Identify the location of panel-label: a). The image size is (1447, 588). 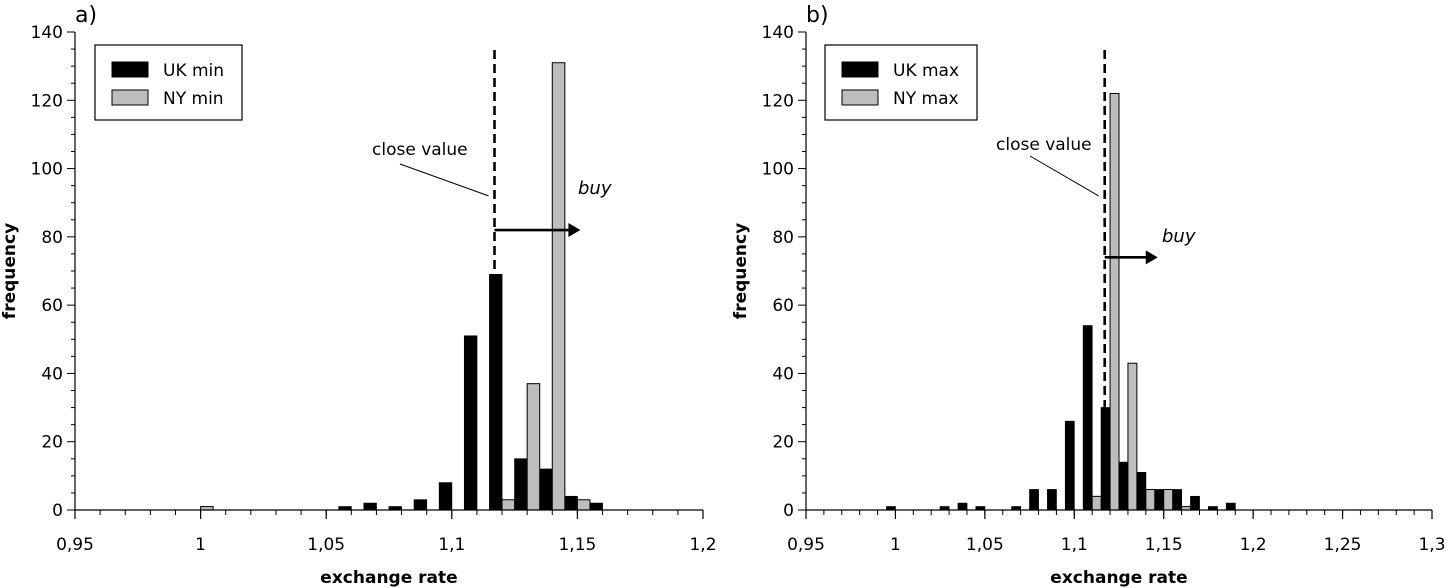
(86, 15).